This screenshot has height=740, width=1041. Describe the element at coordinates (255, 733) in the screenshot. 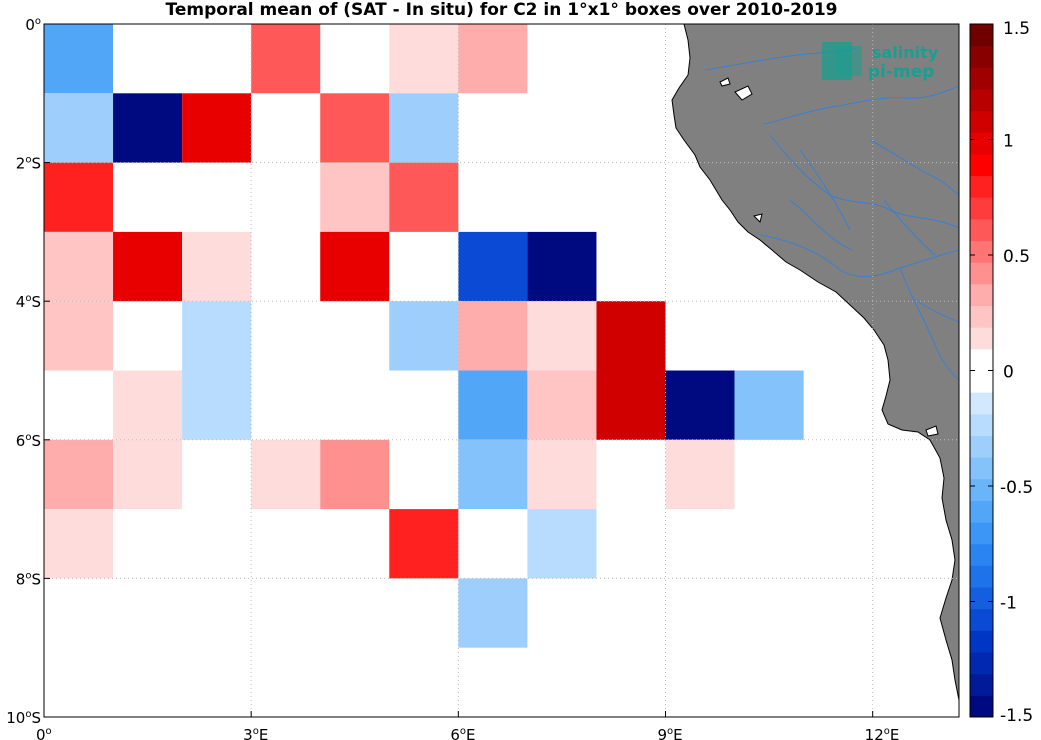

I see `x-tick-label: 3oE` at that location.